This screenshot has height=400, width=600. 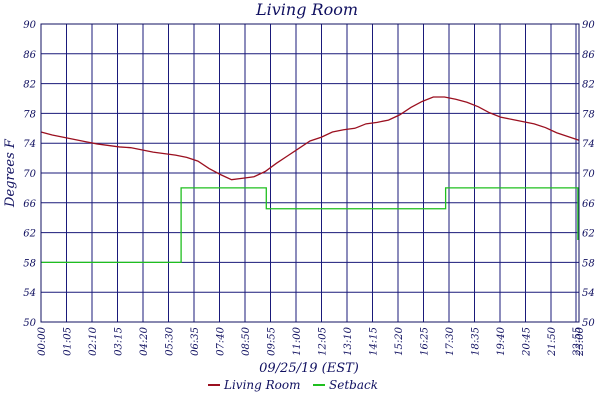 I want to click on y-tick-label-right: 90, so click(x=588, y=25).